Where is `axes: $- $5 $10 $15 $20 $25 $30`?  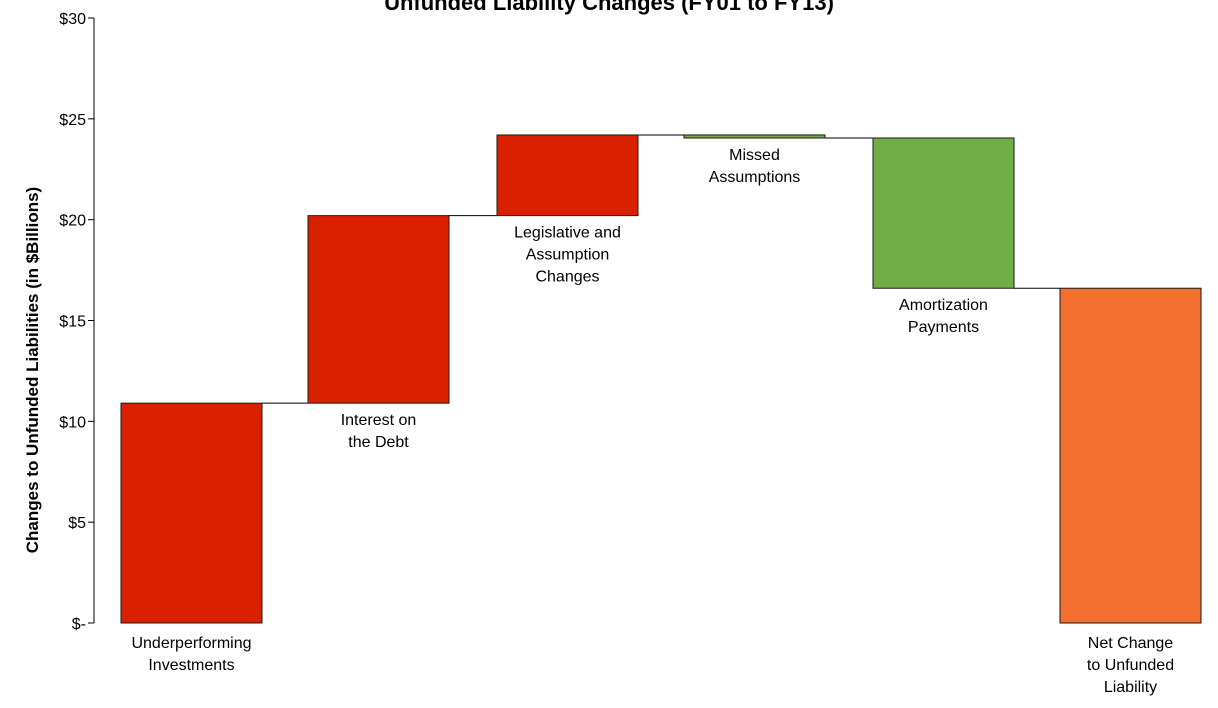 axes: $- $5 $10 $15 $20 $25 $30 is located at coordinates (77, 322).